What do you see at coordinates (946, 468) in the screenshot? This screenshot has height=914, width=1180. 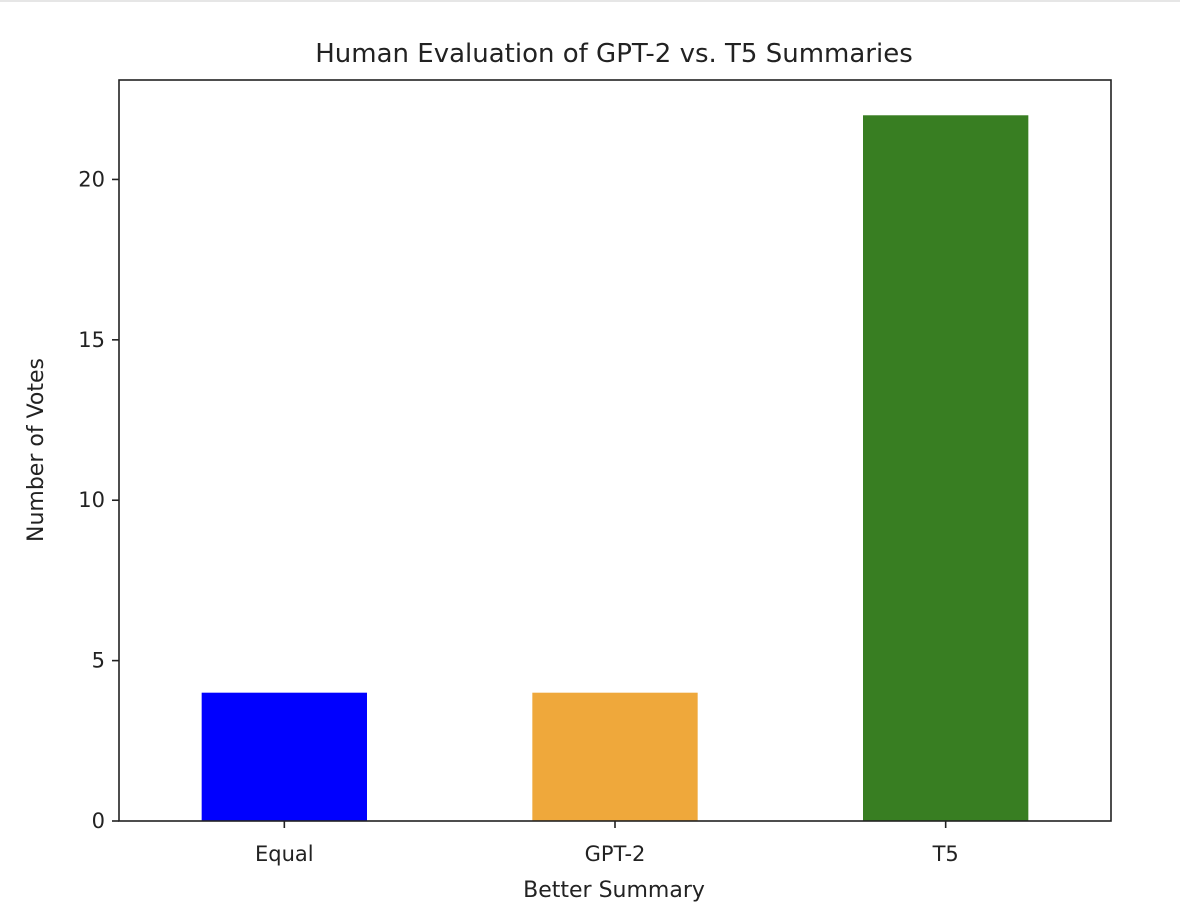 I see `bar-t5` at bounding box center [946, 468].